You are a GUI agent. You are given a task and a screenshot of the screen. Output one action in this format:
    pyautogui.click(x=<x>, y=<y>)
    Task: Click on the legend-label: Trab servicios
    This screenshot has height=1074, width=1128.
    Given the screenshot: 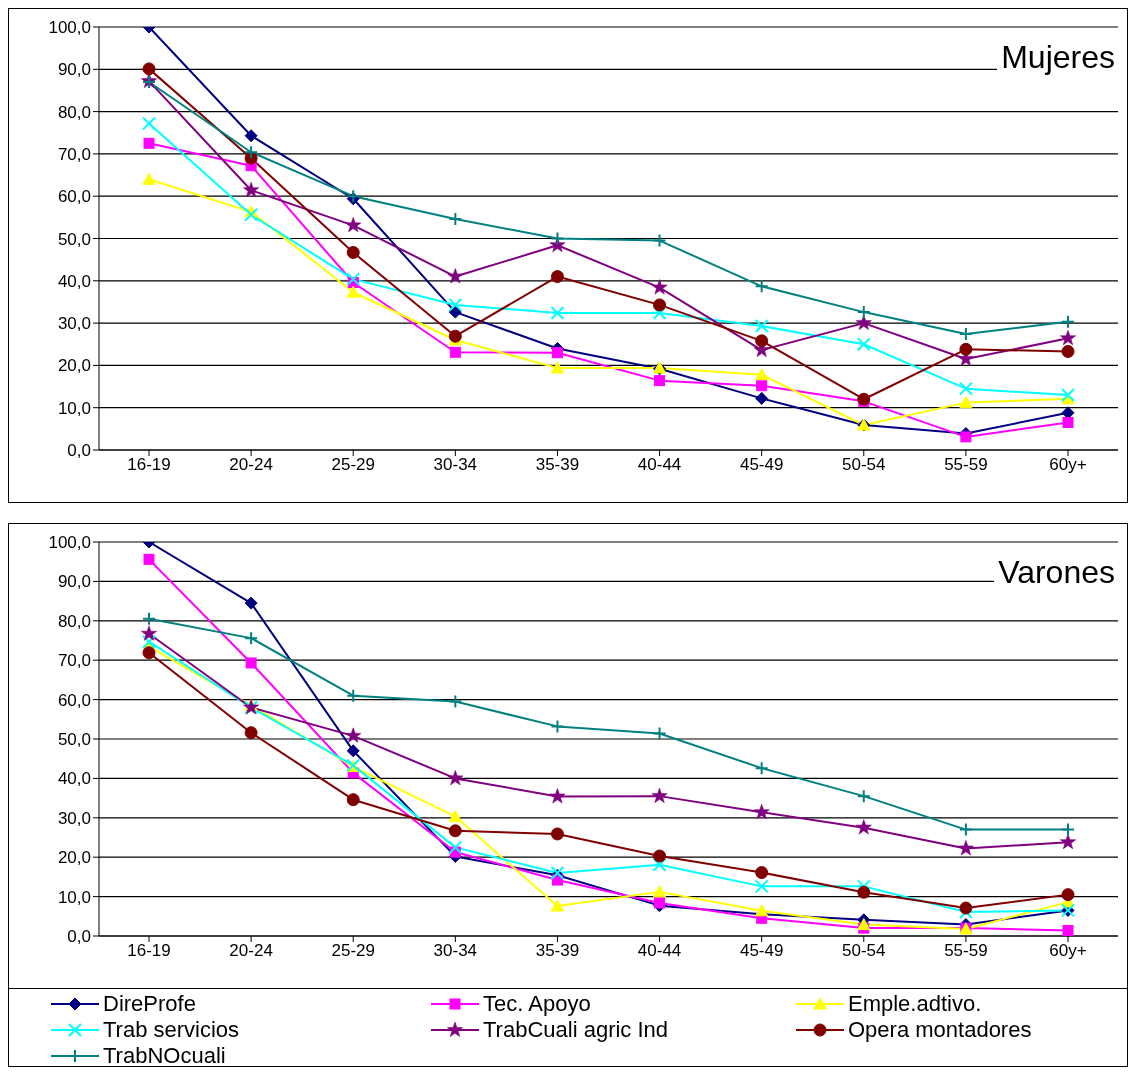 What is the action you would take?
    pyautogui.click(x=171, y=1030)
    